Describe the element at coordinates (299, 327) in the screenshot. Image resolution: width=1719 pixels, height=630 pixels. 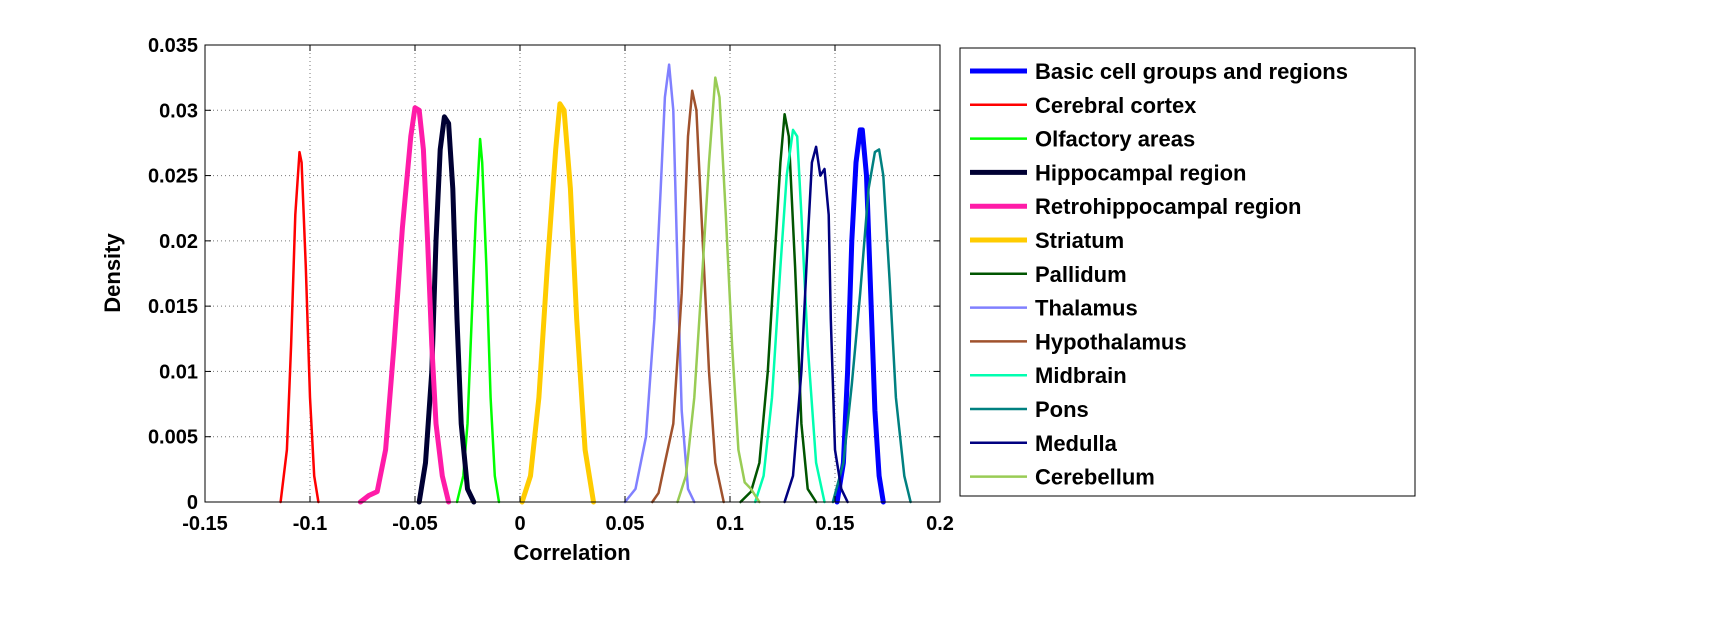
I see `series-line-cerebral-cortex` at that location.